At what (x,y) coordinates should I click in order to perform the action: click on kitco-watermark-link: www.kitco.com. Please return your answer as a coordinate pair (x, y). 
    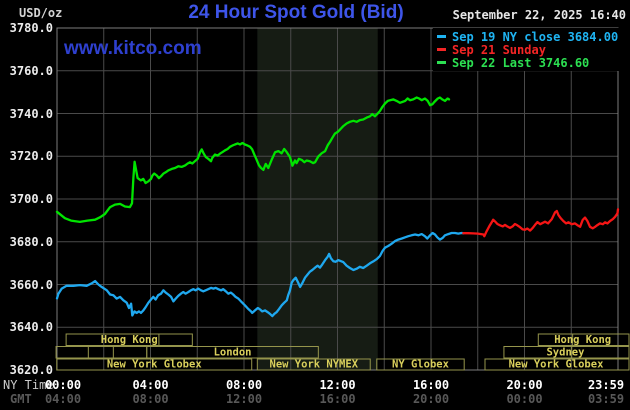
    Looking at the image, I should click on (133, 48).